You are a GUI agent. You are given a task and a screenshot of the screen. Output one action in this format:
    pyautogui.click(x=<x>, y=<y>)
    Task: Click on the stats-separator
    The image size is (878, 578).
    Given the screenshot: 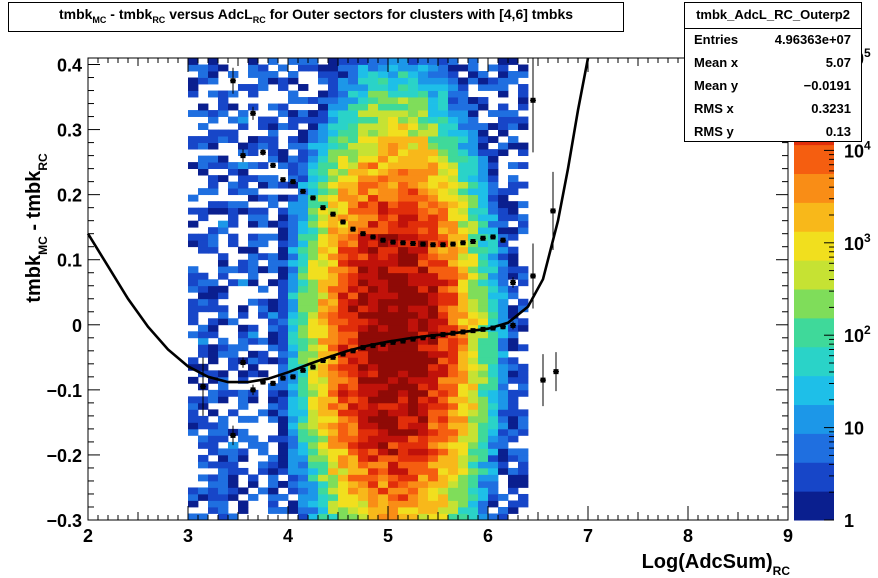 What is the action you would take?
    pyautogui.click(x=773, y=28)
    